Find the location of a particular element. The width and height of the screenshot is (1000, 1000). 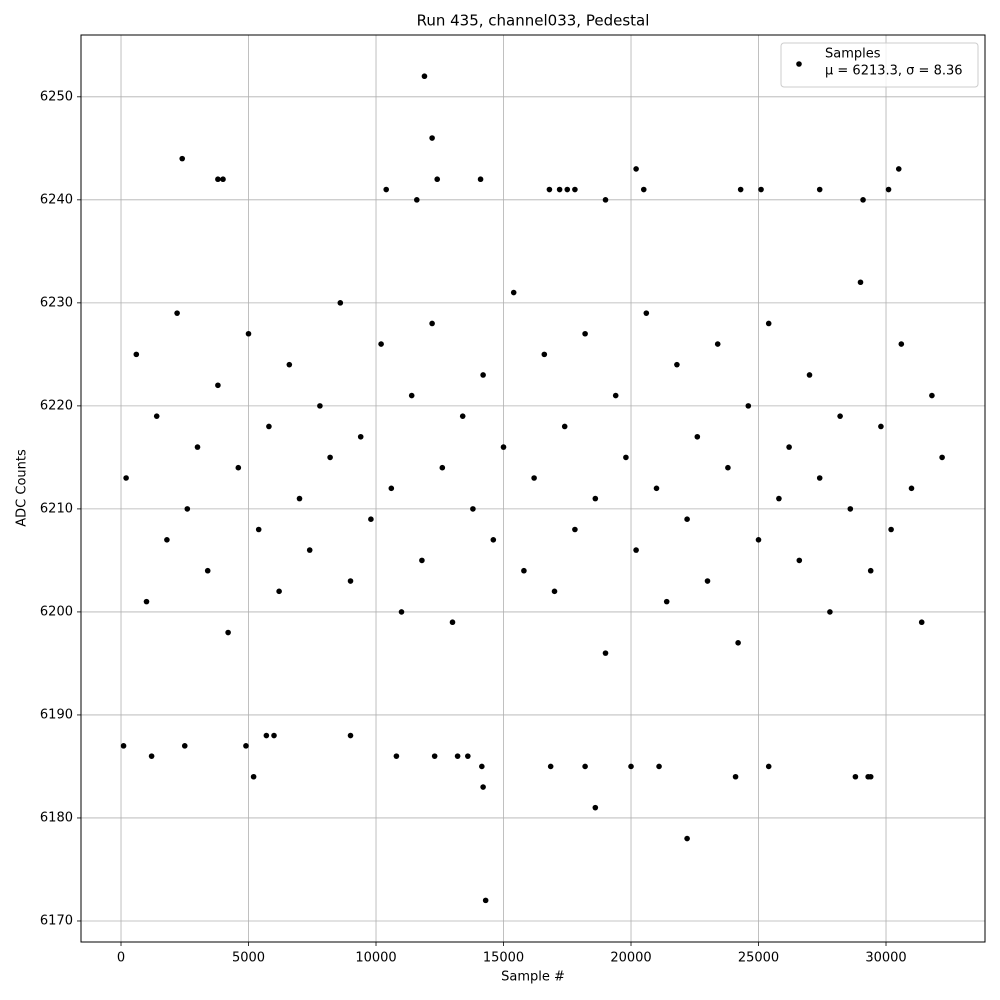

legend-marker is located at coordinates (799, 64).